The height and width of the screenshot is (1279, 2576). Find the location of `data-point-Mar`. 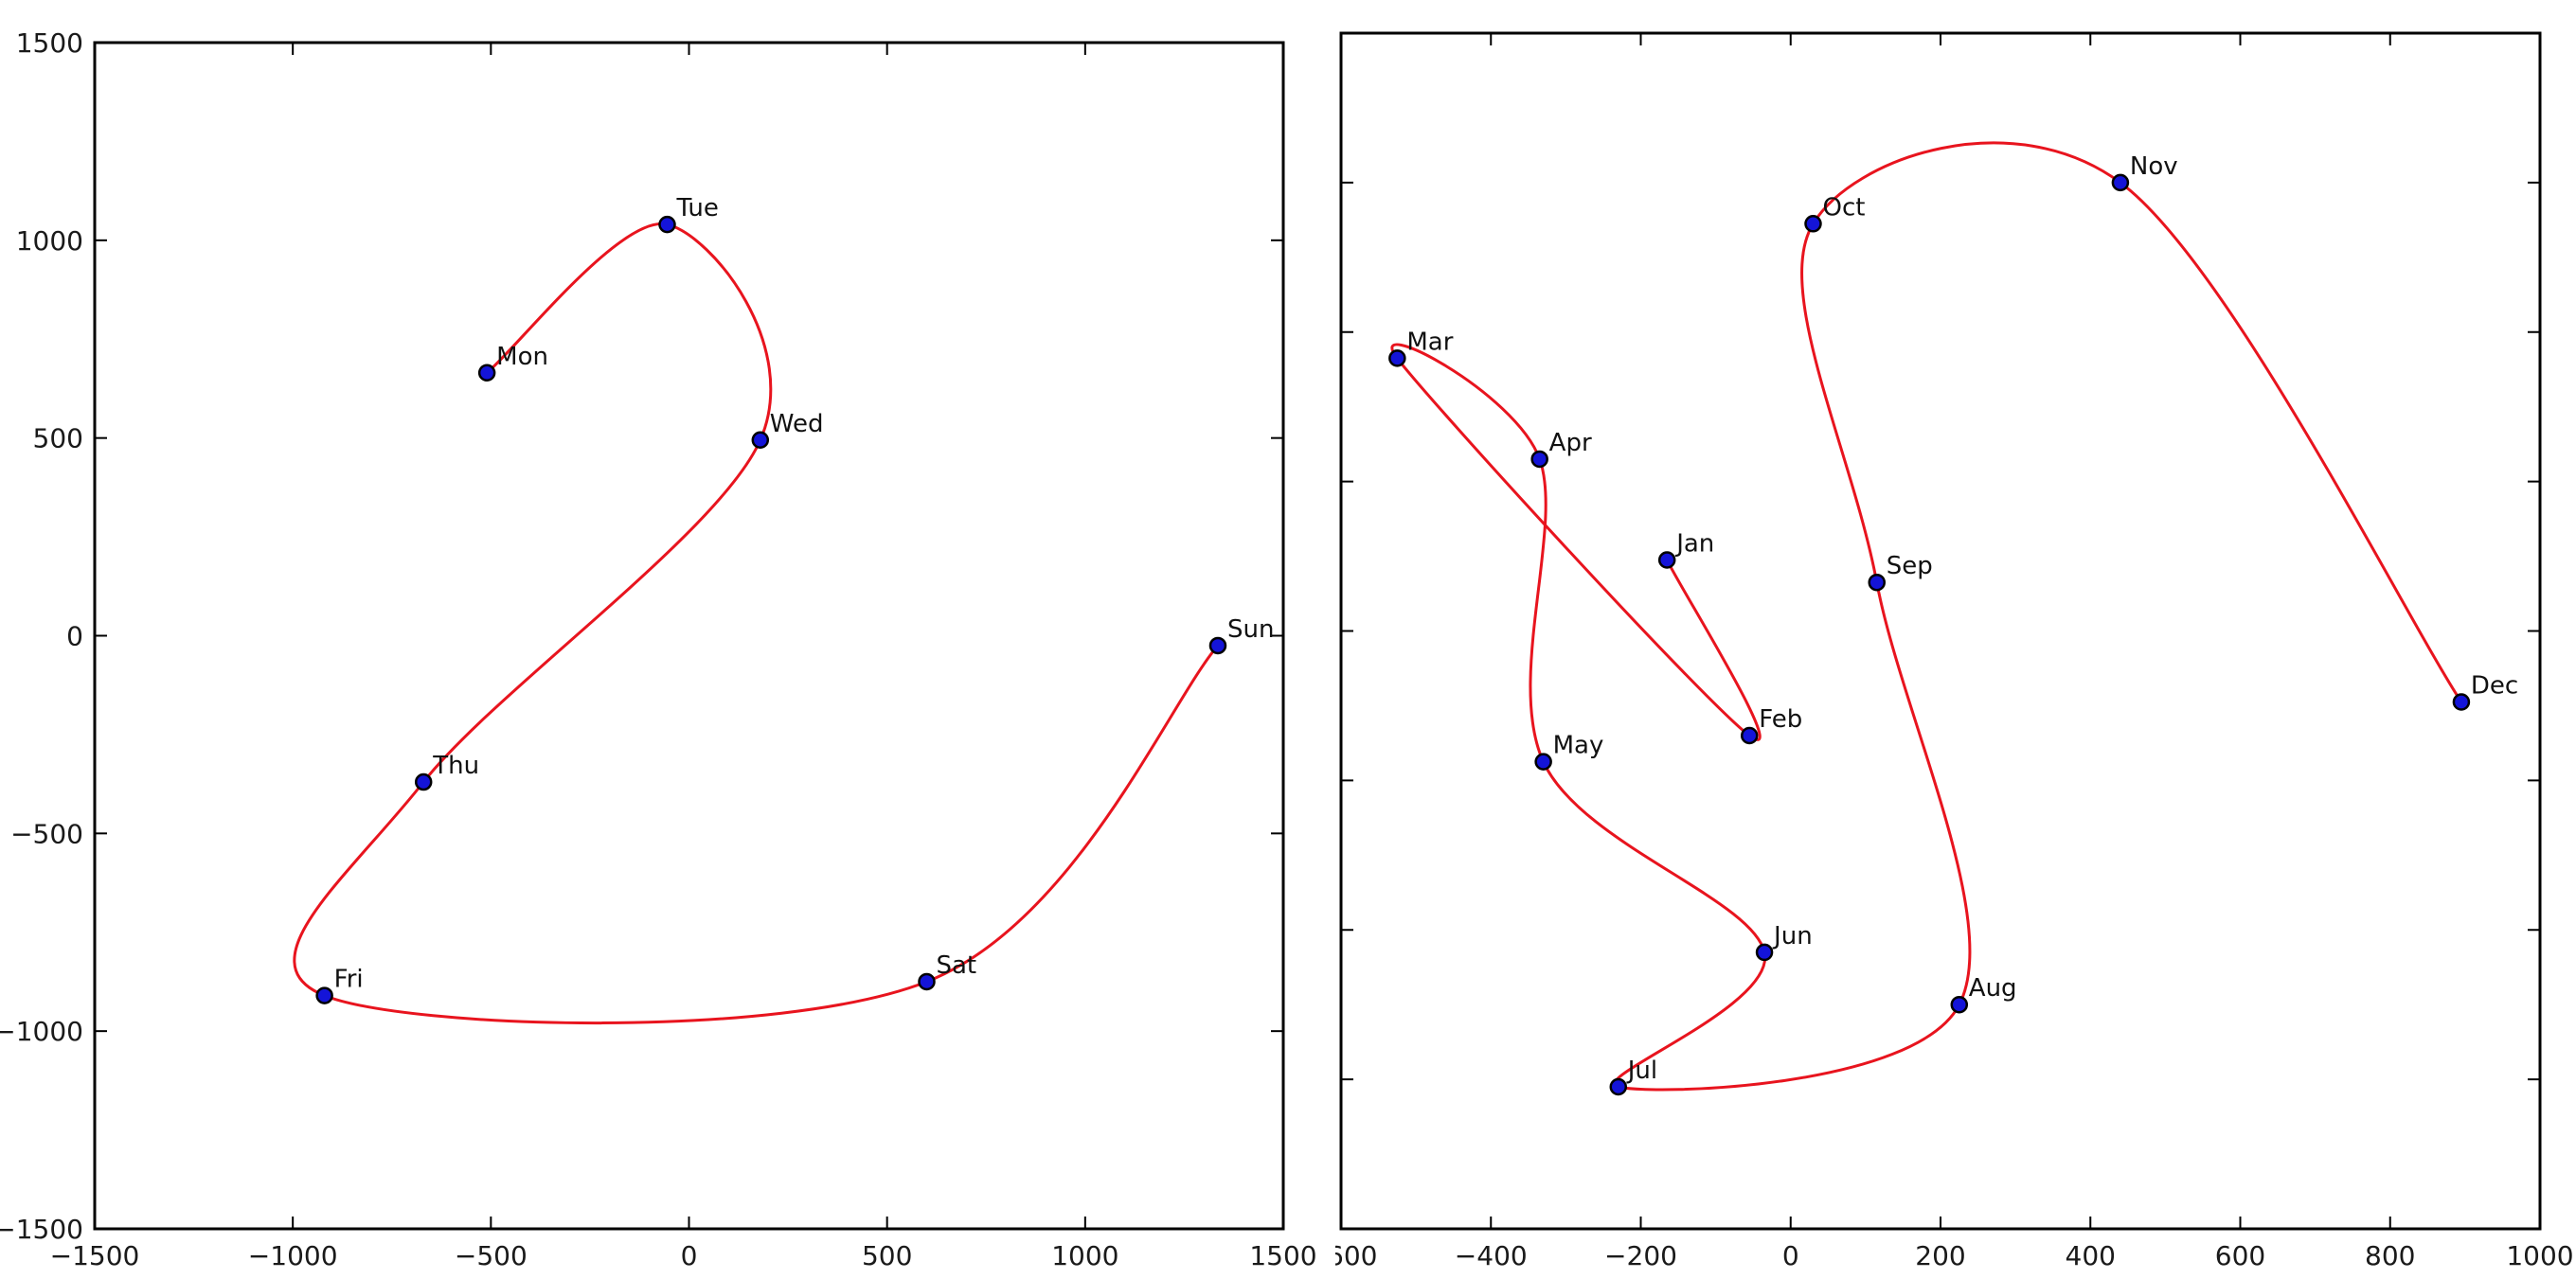

data-point-Mar is located at coordinates (1397, 358).